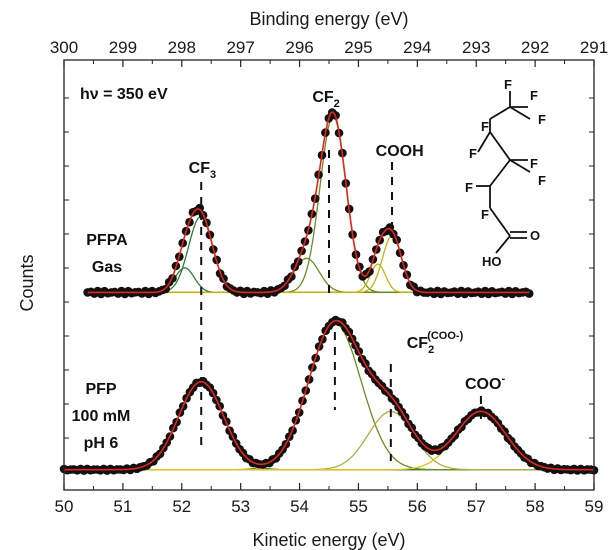  Describe the element at coordinates (358, 506) in the screenshot. I see `bottom-tick-label: 55` at that location.